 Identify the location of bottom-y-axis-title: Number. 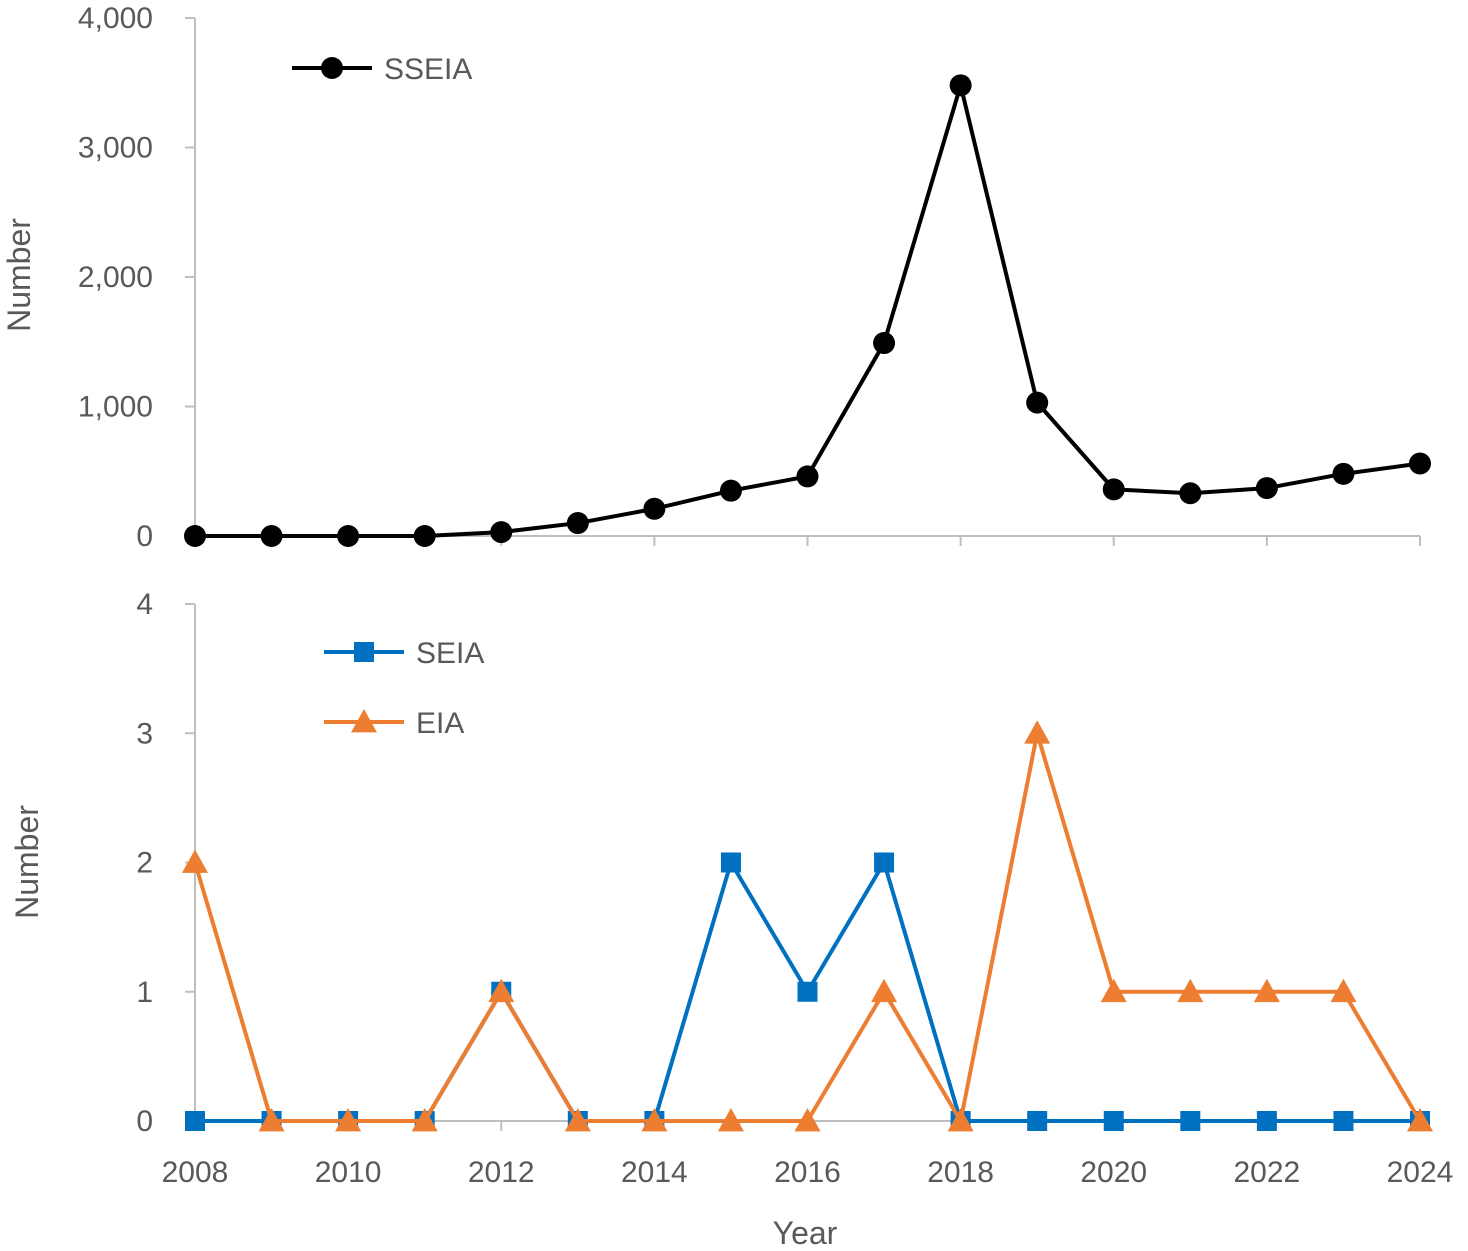
(27, 862).